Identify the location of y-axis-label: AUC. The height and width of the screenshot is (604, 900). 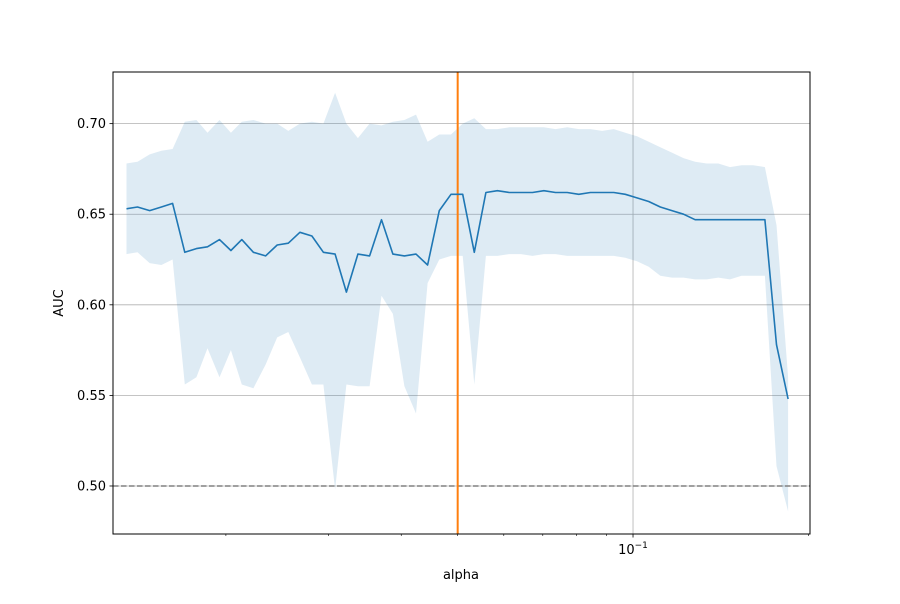
(59, 303).